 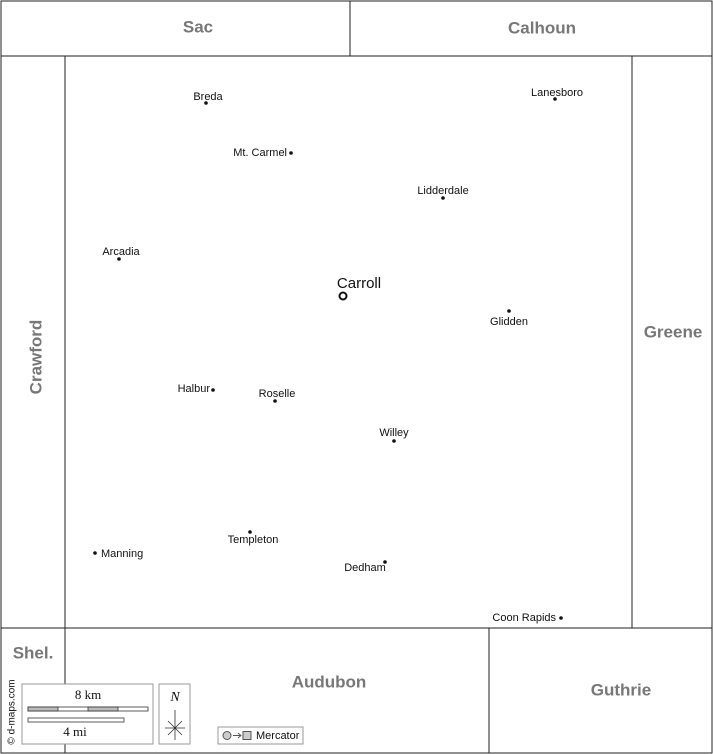 I want to click on scale-box, so click(x=87, y=714).